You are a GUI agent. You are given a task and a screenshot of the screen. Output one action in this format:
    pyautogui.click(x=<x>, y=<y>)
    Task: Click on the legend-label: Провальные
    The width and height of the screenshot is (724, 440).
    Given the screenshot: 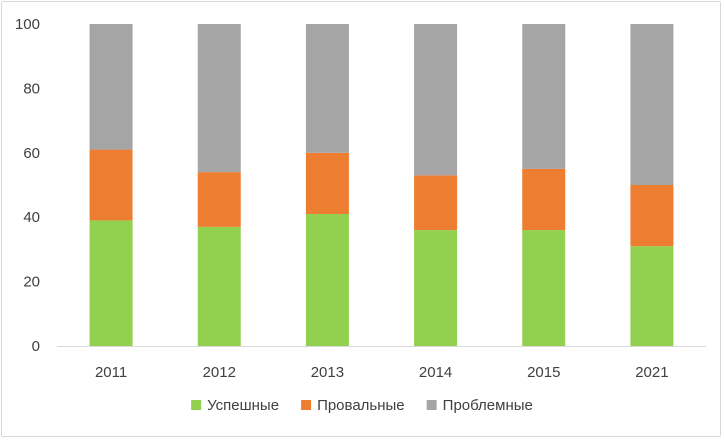 What is the action you would take?
    pyautogui.click(x=361, y=405)
    